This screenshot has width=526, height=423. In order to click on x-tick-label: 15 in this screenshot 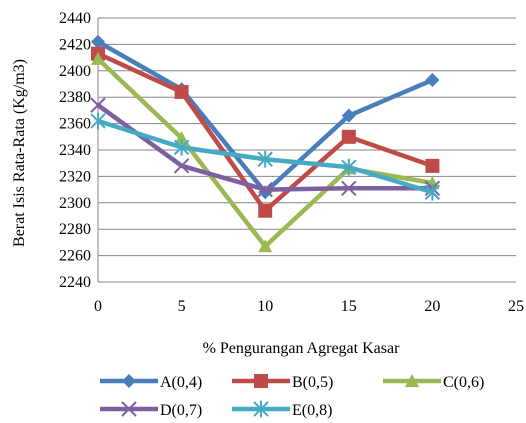, I will do `click(349, 306)`.